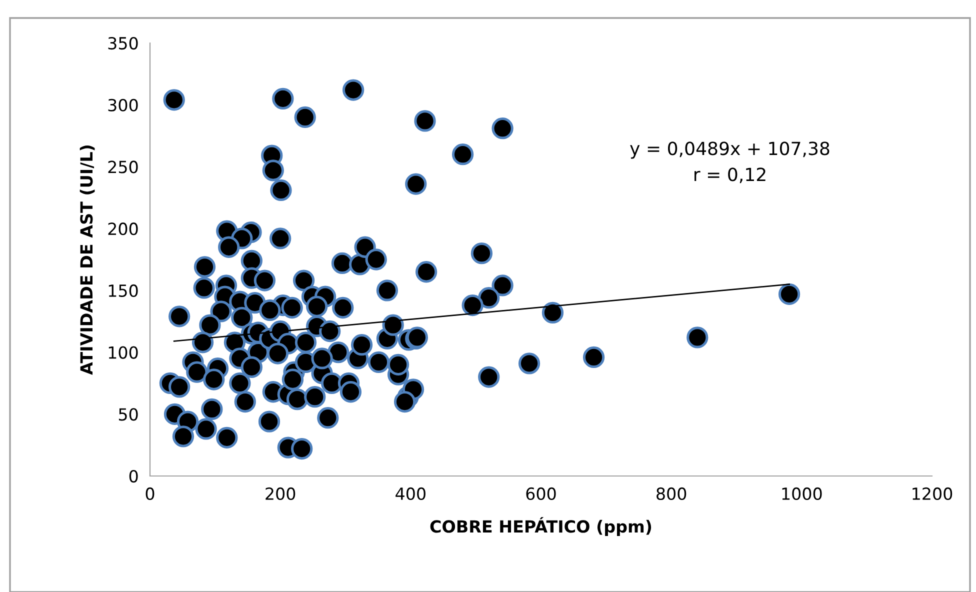 This screenshot has width=976, height=592. What do you see at coordinates (541, 493) in the screenshot?
I see `x-tick-label: 600` at bounding box center [541, 493].